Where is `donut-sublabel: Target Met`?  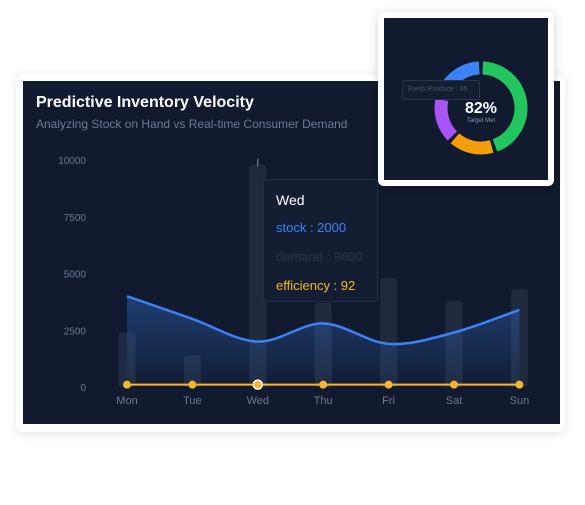
donut-sublabel: Target Met is located at coordinates (481, 121).